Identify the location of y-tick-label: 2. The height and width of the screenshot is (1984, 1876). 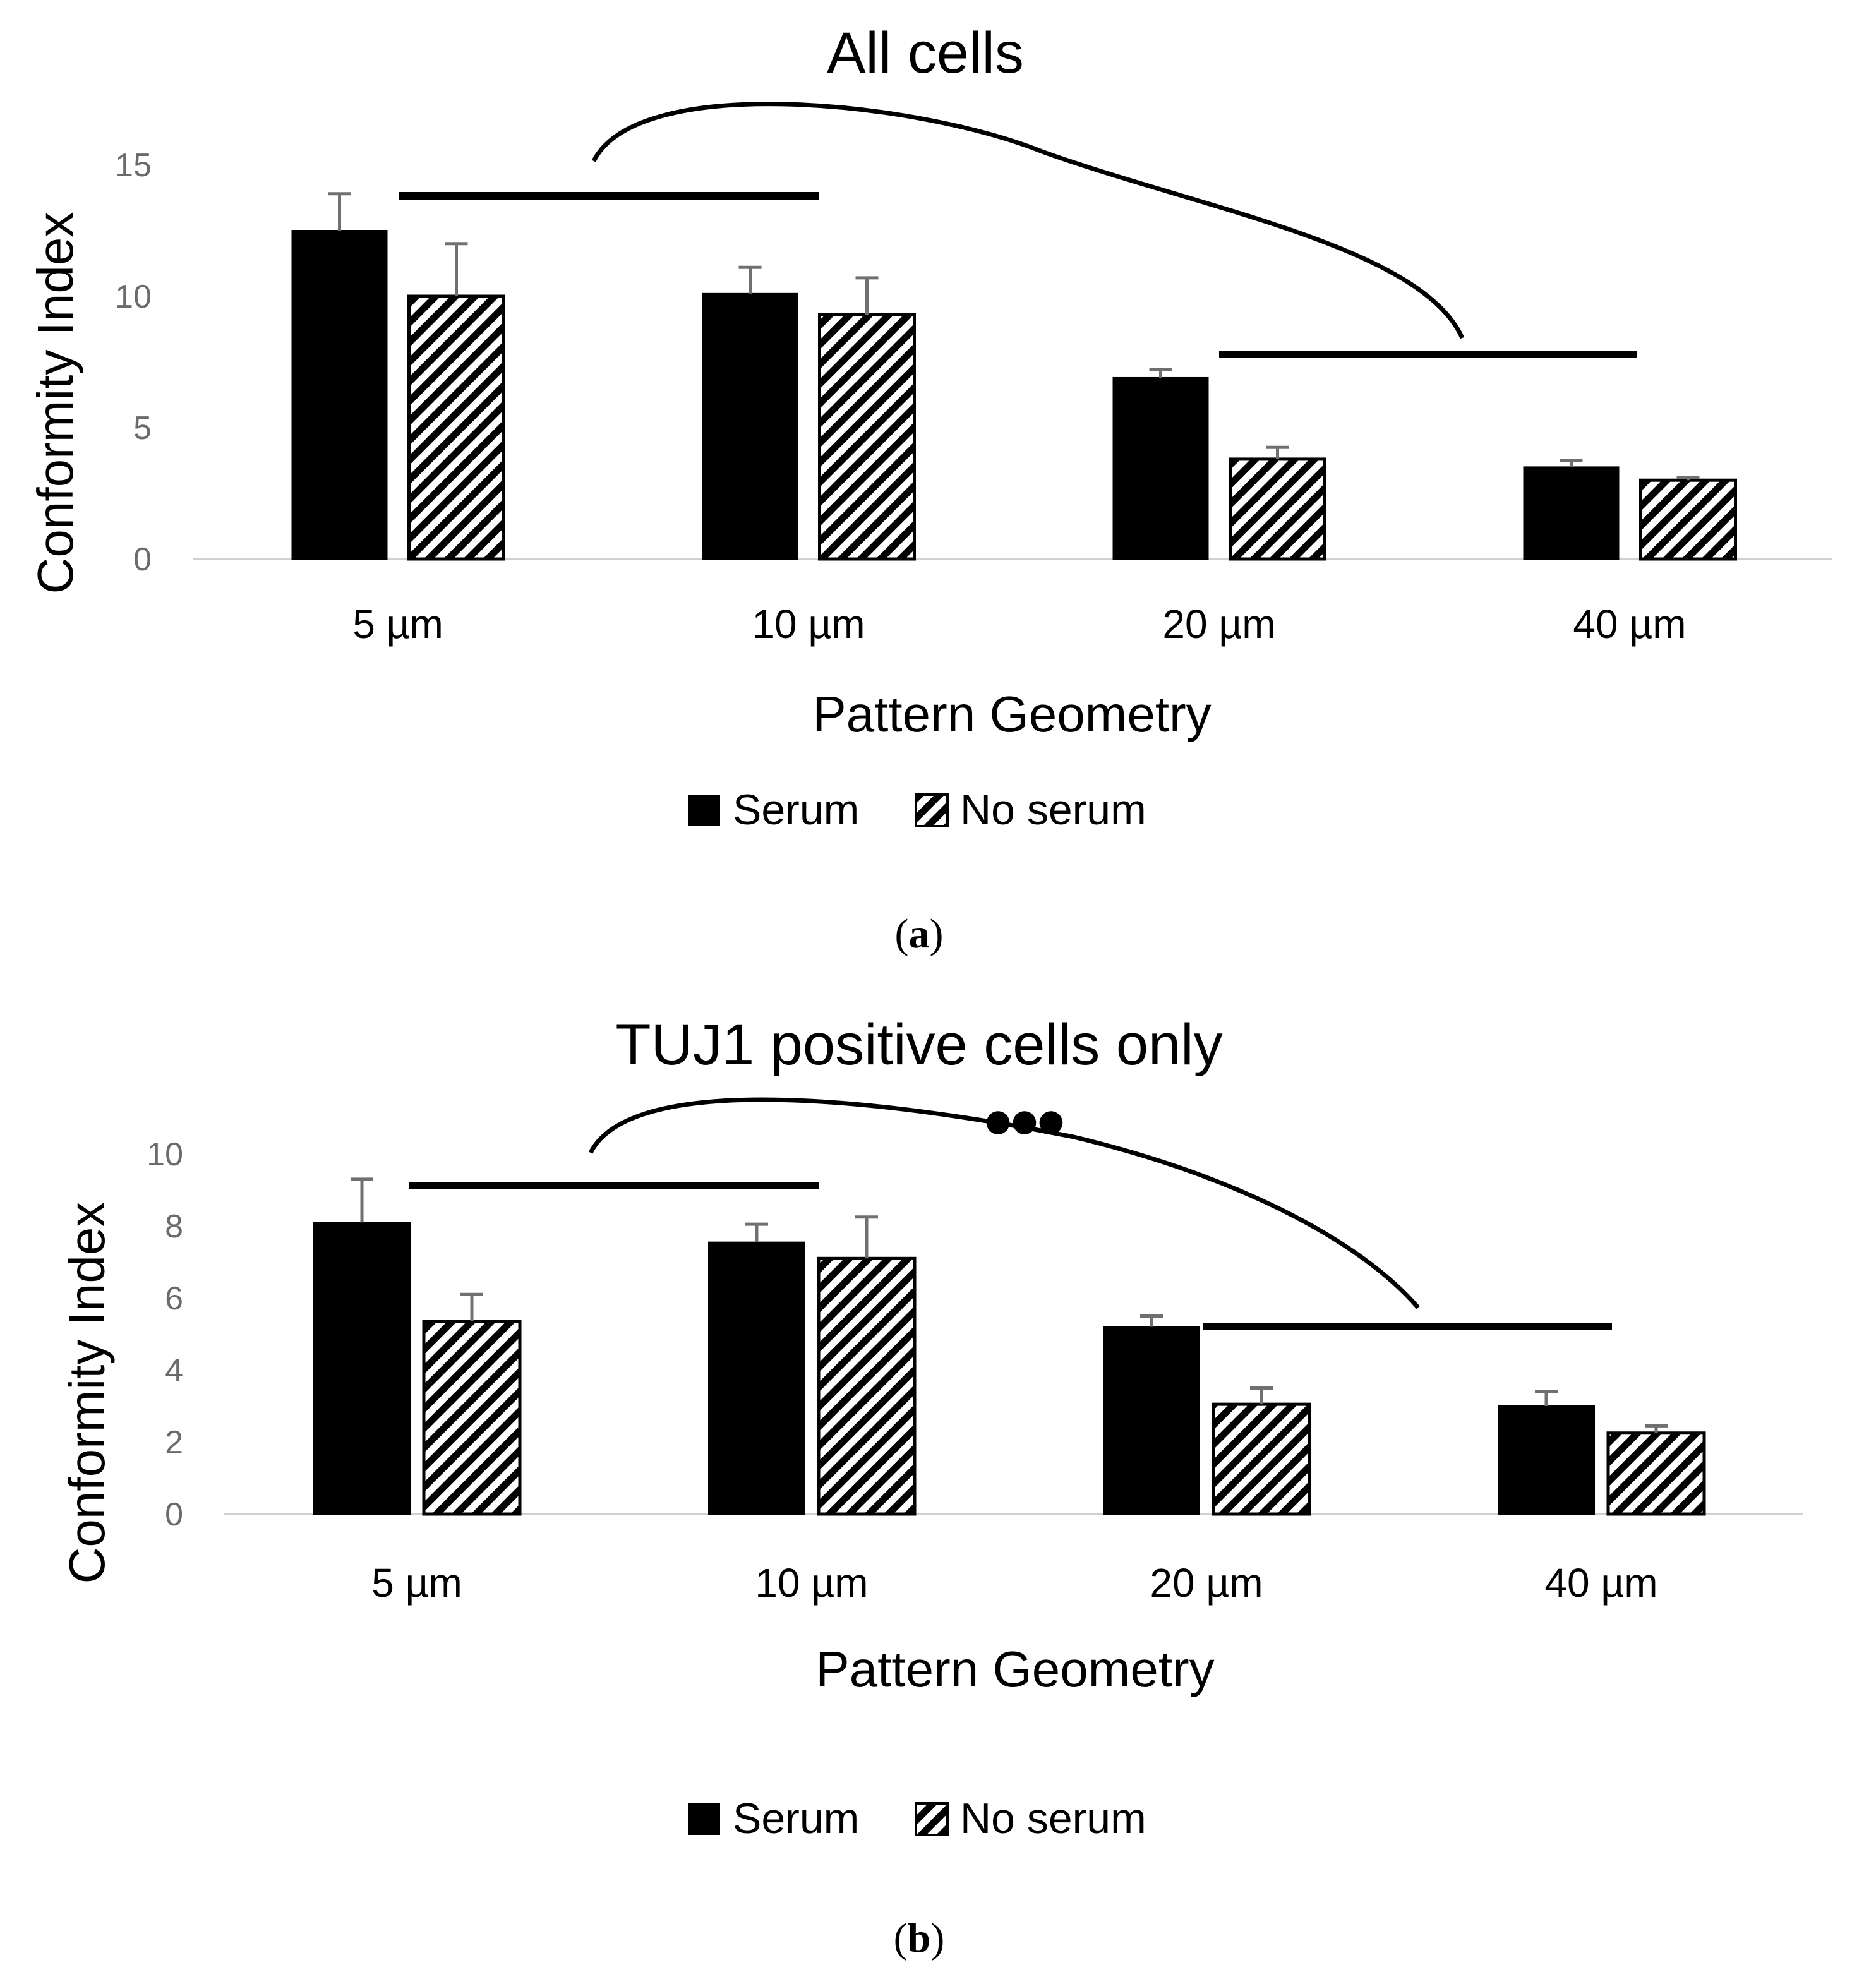
(174, 1443).